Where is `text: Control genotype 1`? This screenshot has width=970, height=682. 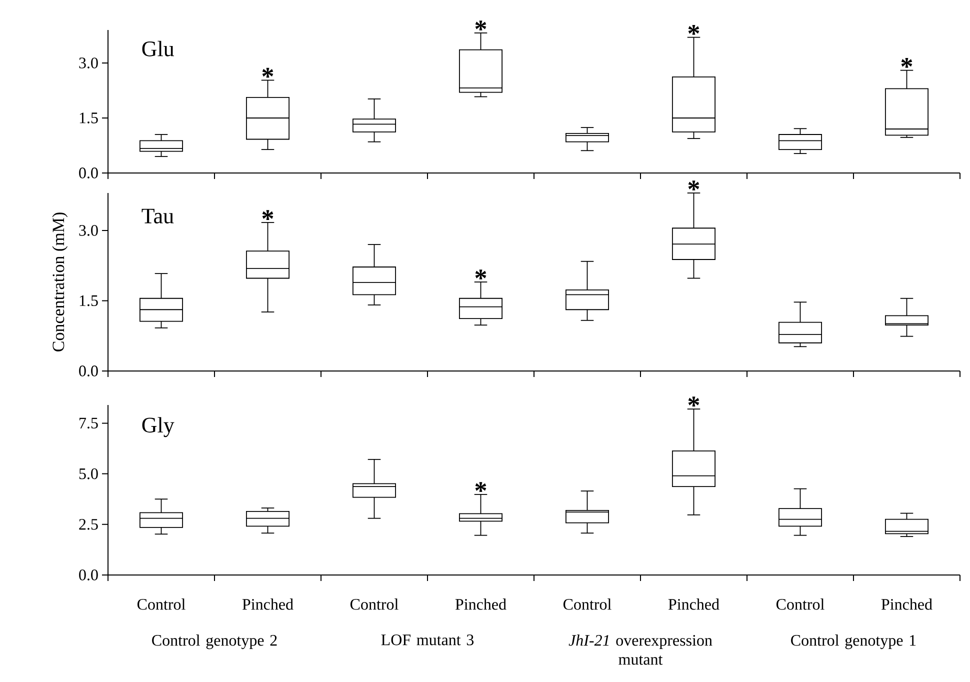 text: Control genotype 1 is located at coordinates (853, 642).